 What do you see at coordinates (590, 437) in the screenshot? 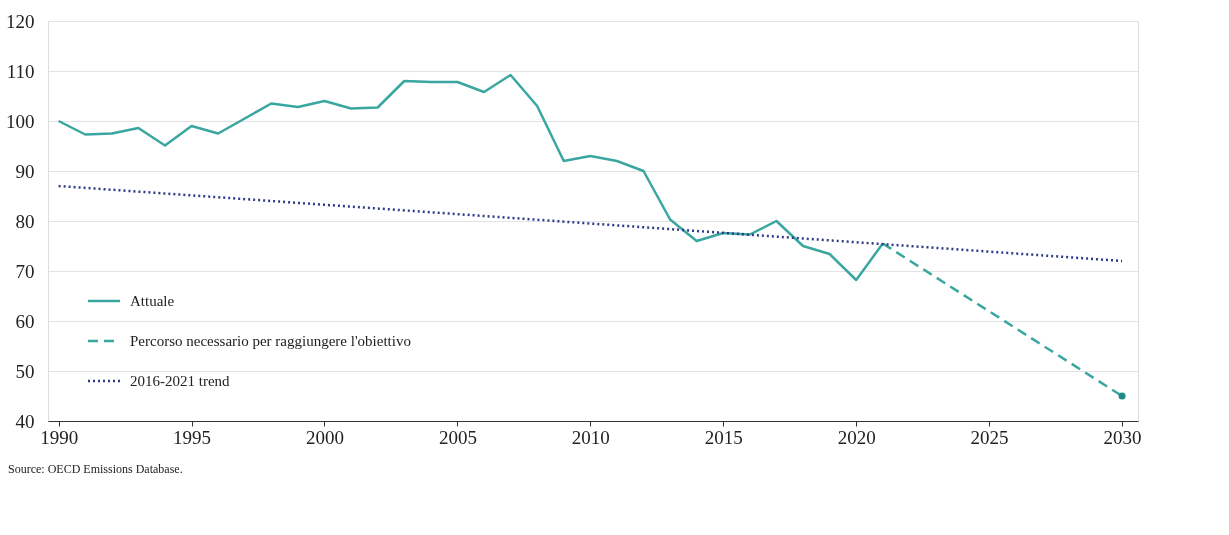
I see `x-tick-label: 2010` at bounding box center [590, 437].